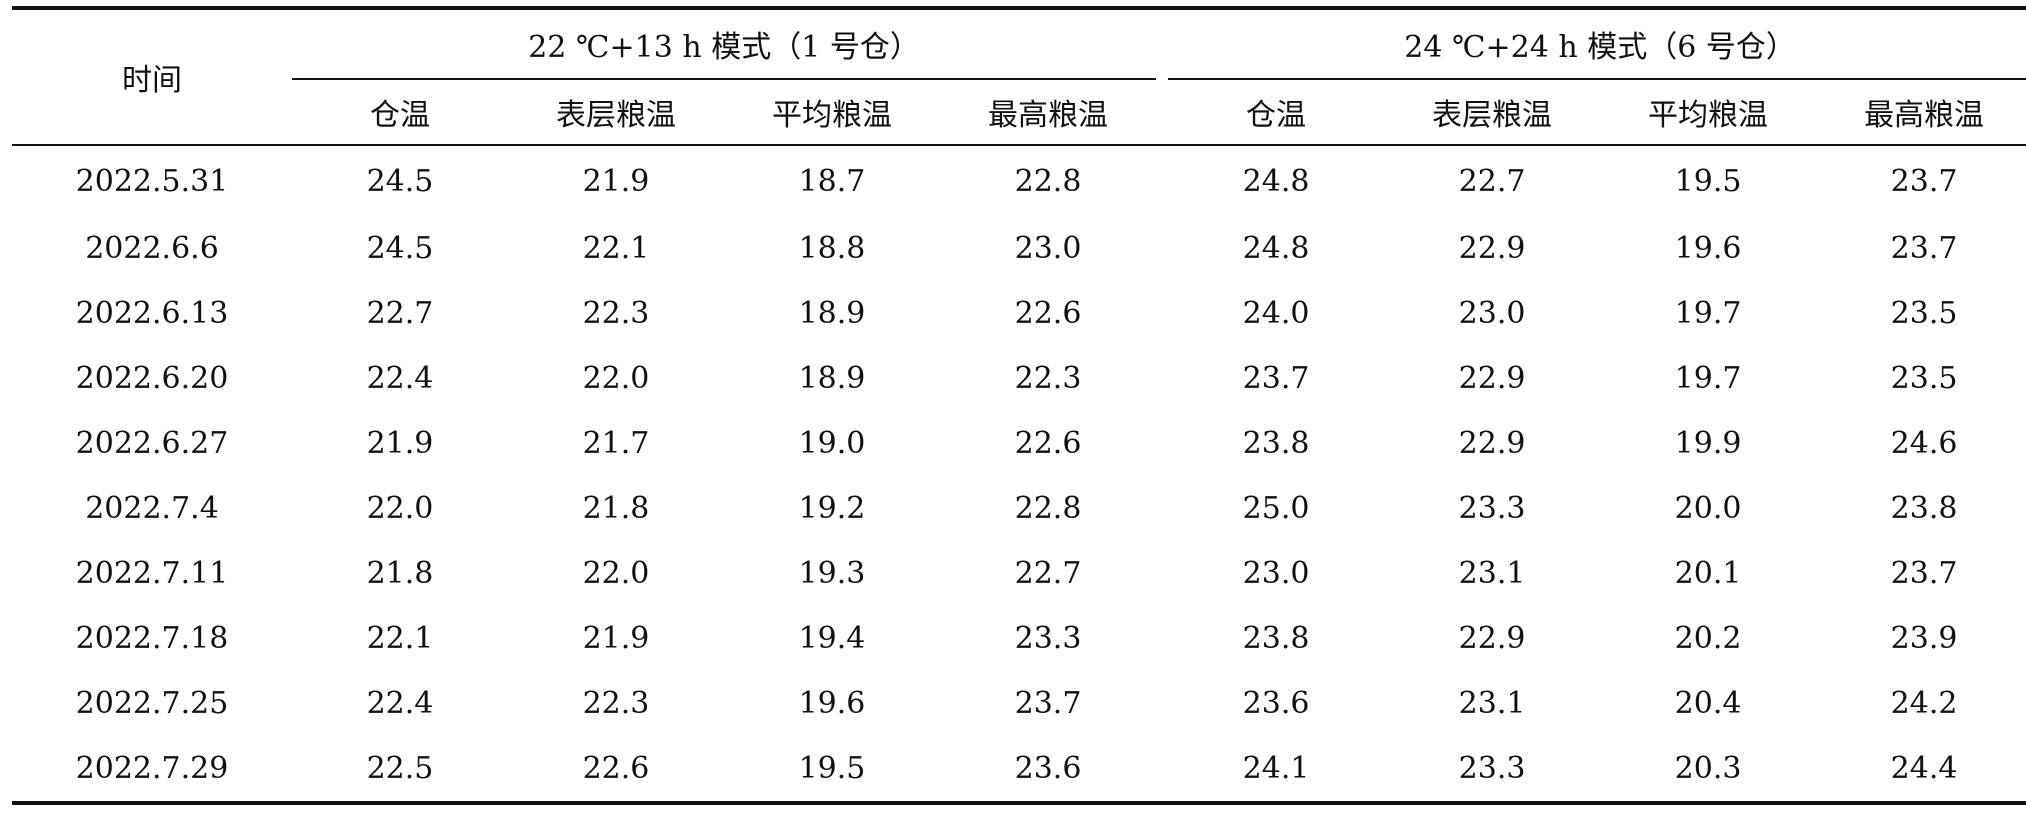  I want to click on value-cell: 24.0, so click(1276, 313).